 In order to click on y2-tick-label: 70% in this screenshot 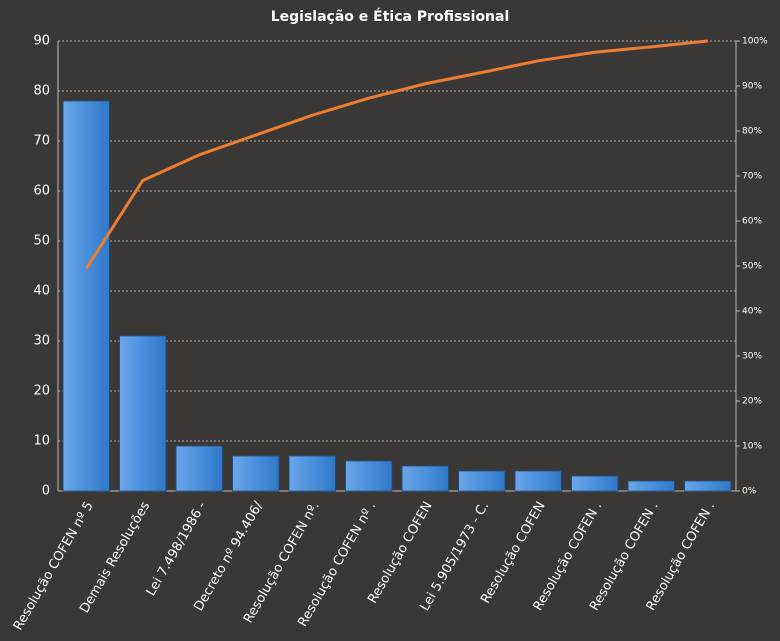, I will do `click(752, 177)`.